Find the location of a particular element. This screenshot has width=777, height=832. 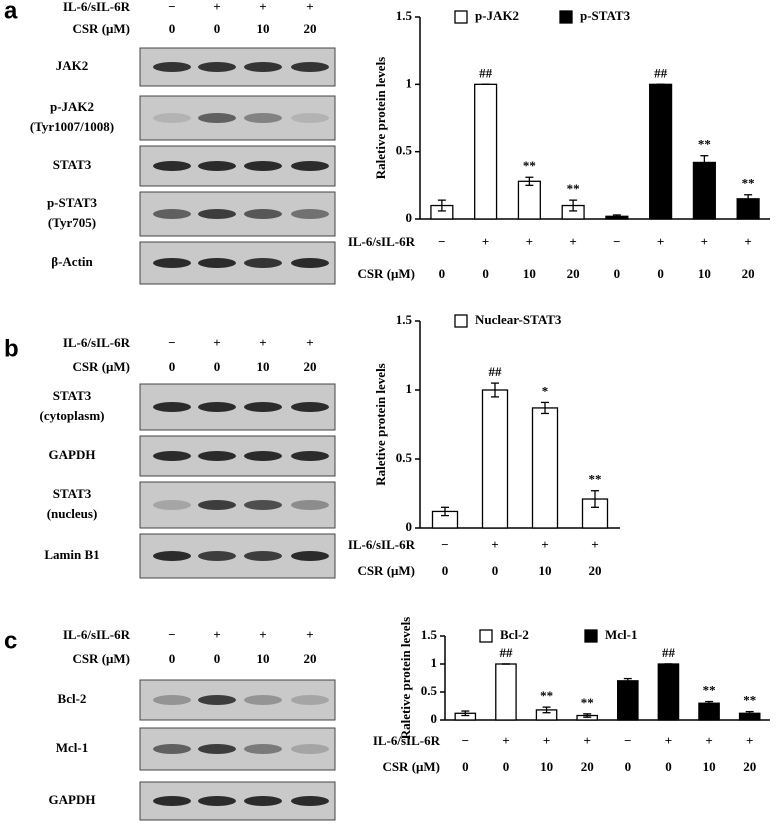

band-label: β-Actin is located at coordinates (72, 261).